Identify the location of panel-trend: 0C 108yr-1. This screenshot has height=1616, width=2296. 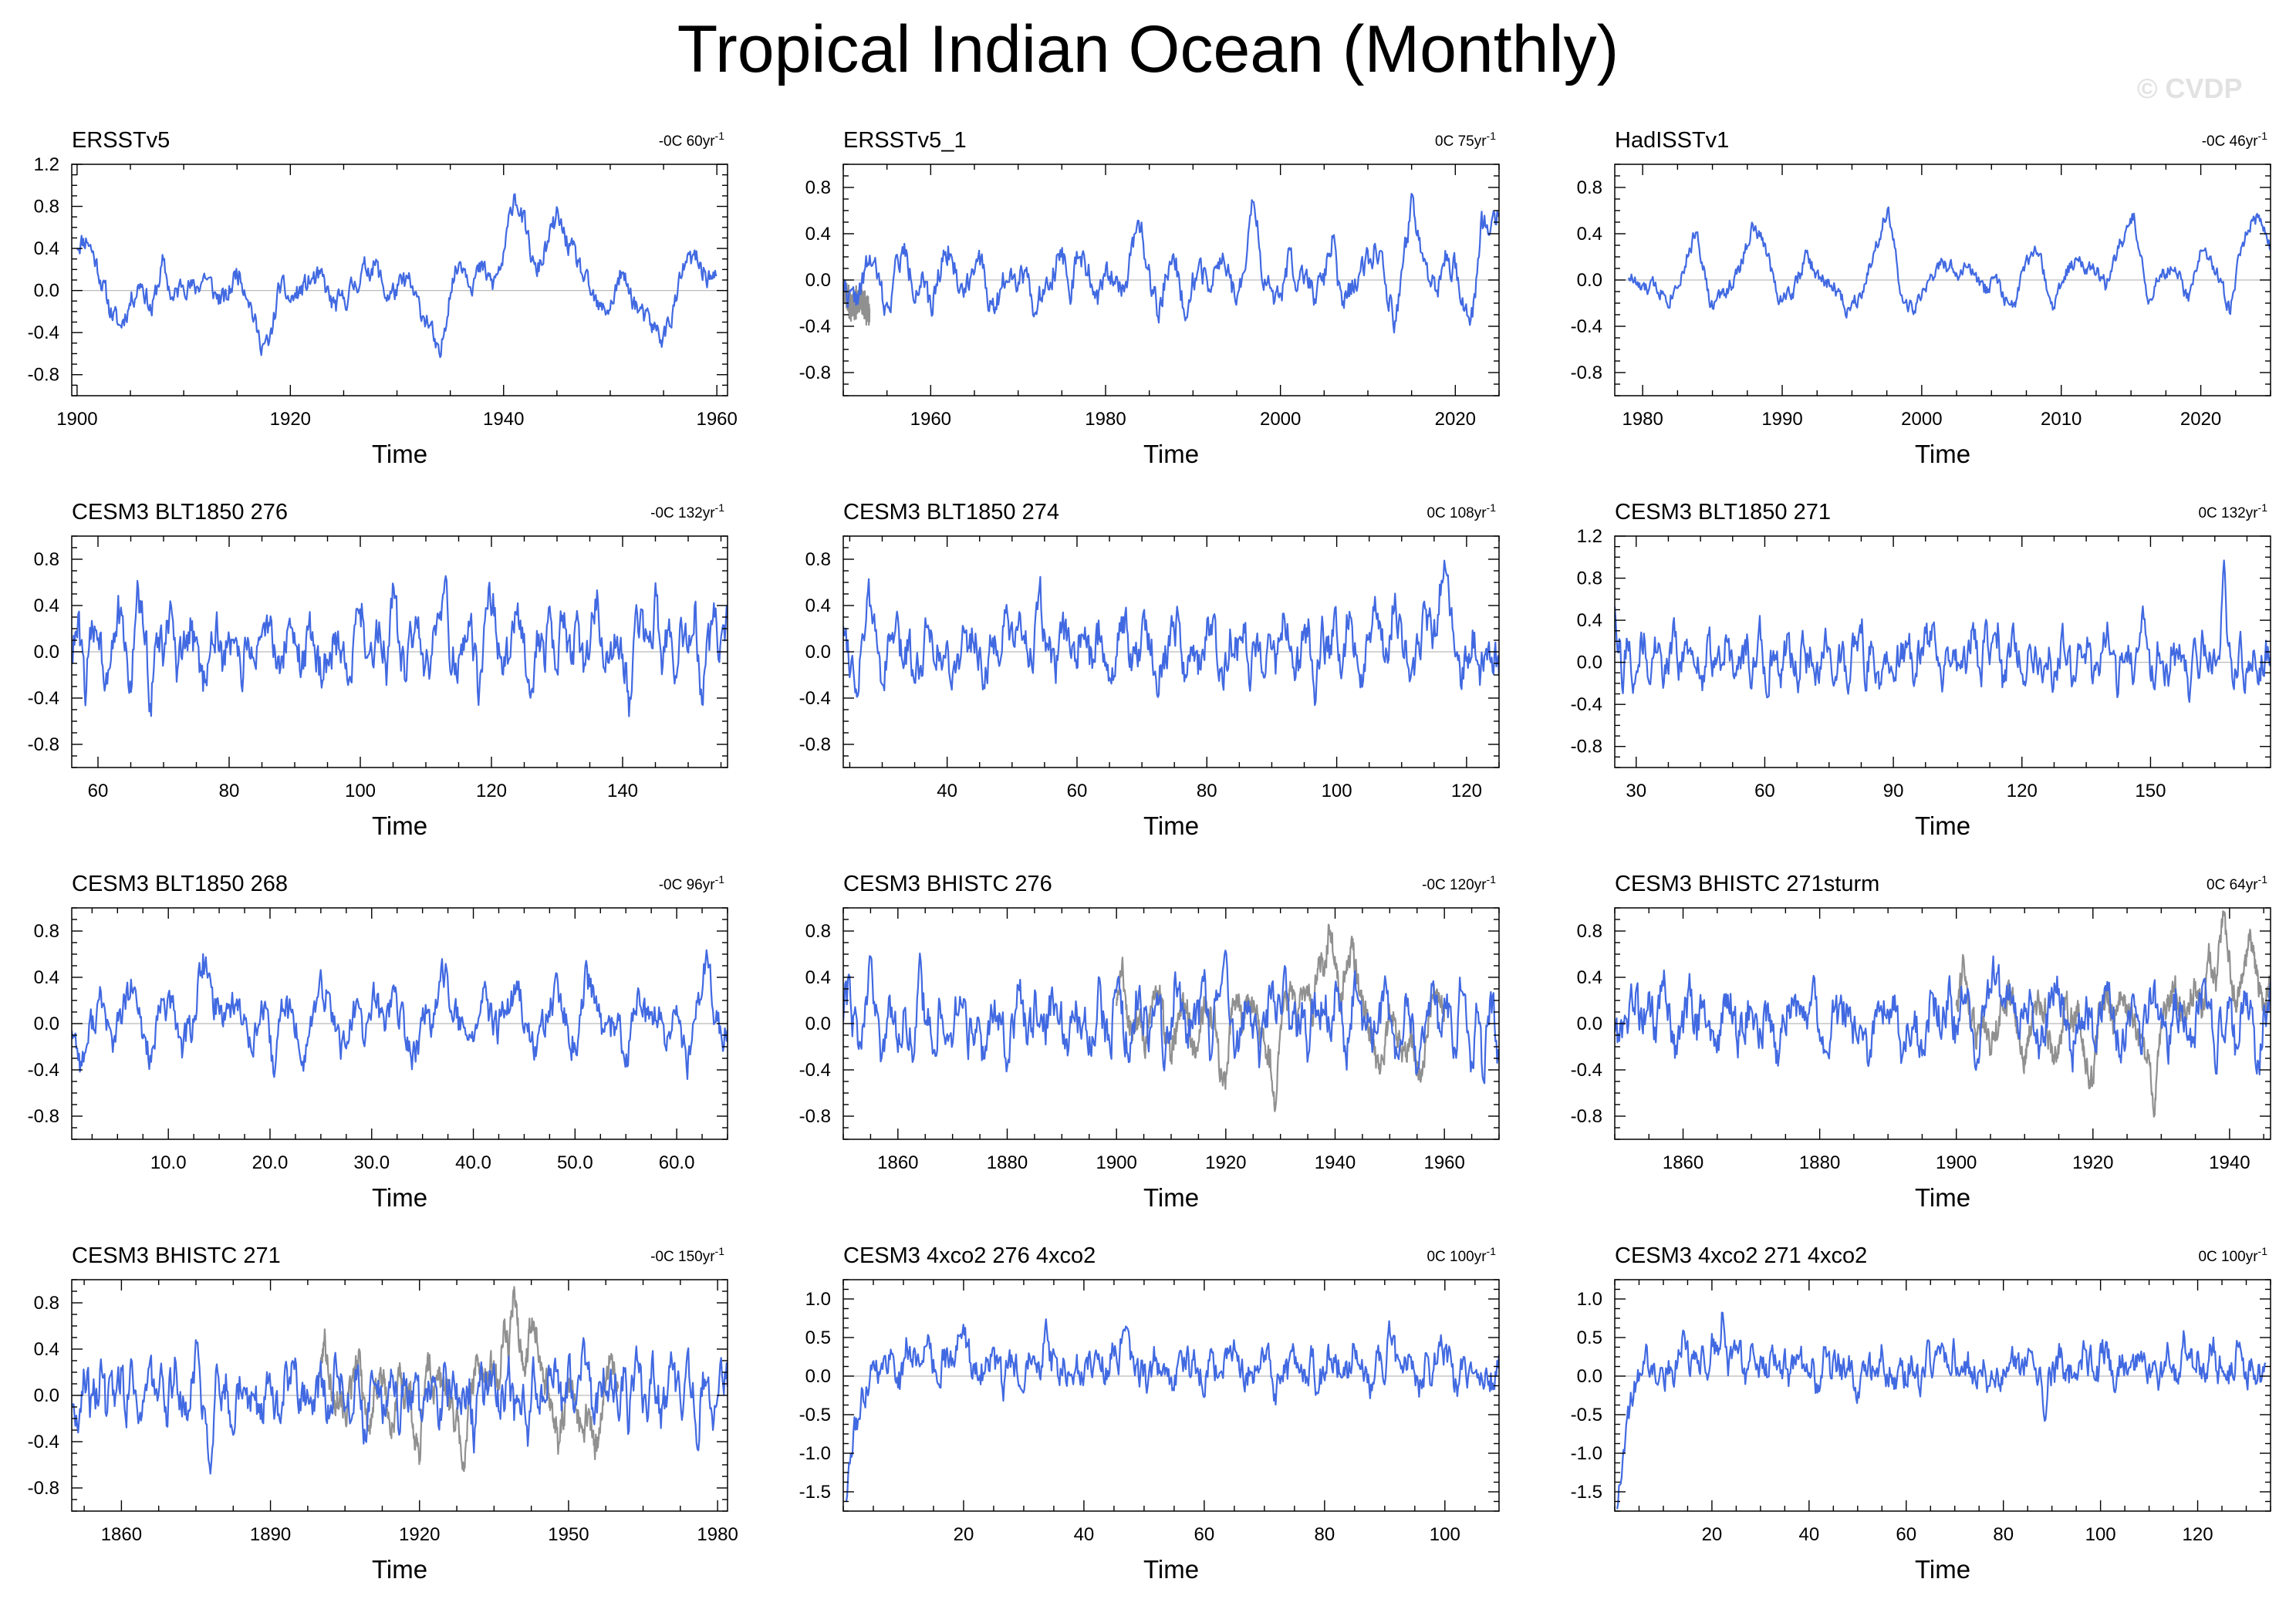
(1461, 511).